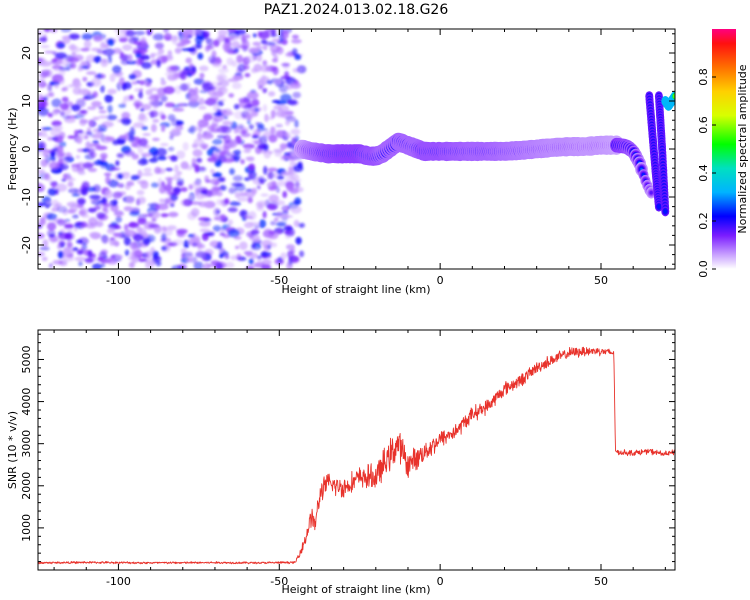 The image size is (750, 600). I want to click on colorbar-tick-label: 0.2, so click(703, 221).